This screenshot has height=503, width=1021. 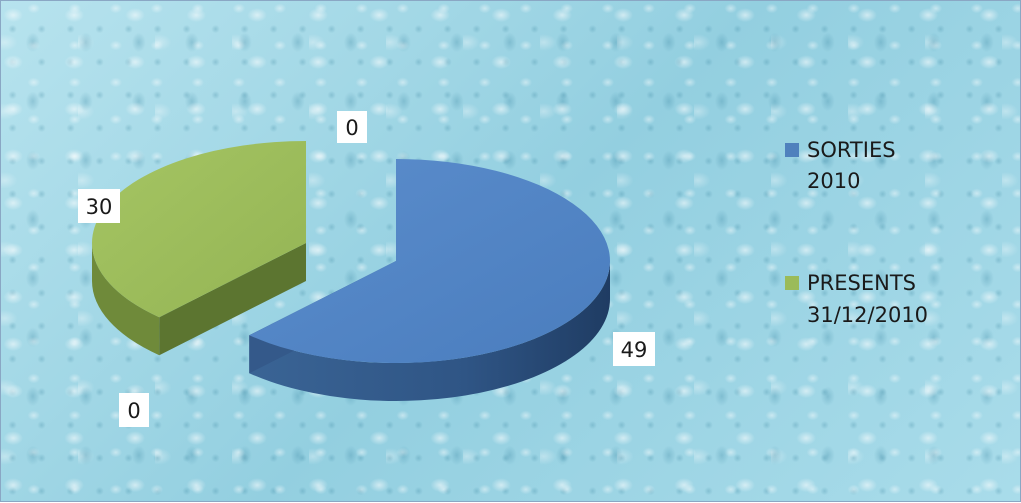 I want to click on pie-slice-top-sorties, so click(x=429, y=261).